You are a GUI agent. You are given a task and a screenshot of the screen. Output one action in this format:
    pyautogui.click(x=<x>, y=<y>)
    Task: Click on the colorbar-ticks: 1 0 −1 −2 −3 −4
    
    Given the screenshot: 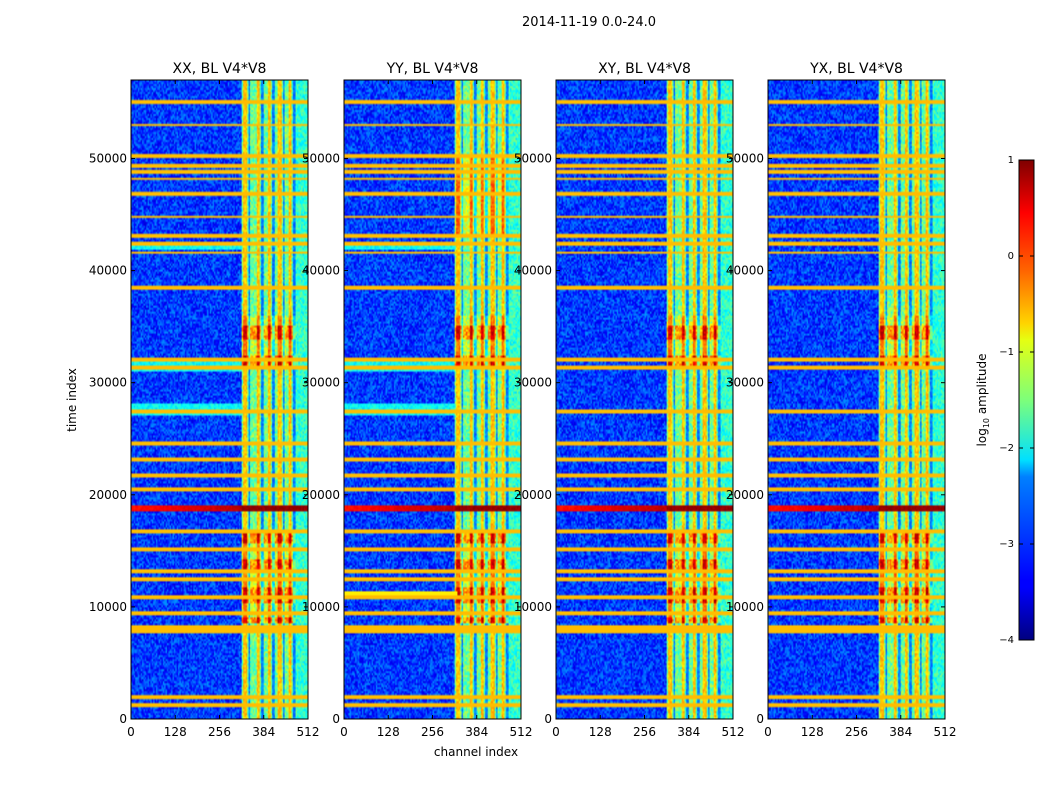 What is the action you would take?
    pyautogui.click(x=1016, y=400)
    